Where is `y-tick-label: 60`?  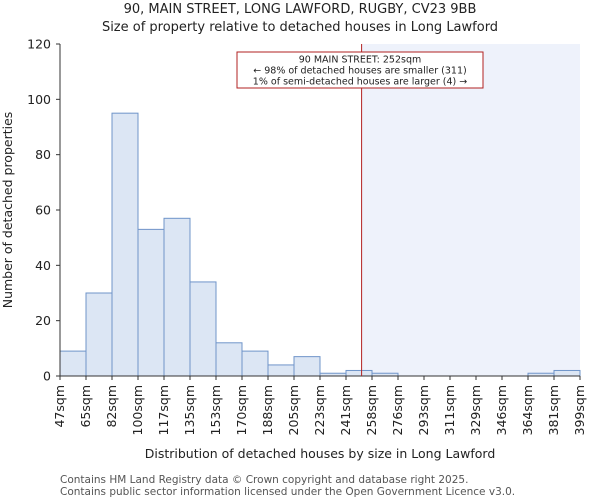 y-tick-label: 60 is located at coordinates (43, 210).